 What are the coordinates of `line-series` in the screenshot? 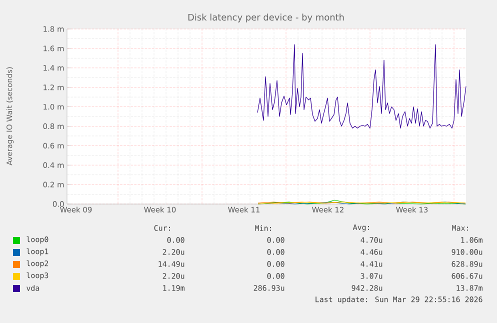 It's located at (361, 86).